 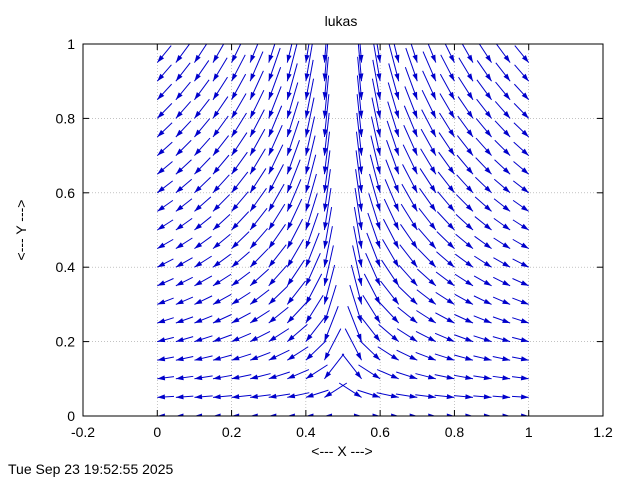 I want to click on y-tick-label: 0.2, so click(x=66, y=342).